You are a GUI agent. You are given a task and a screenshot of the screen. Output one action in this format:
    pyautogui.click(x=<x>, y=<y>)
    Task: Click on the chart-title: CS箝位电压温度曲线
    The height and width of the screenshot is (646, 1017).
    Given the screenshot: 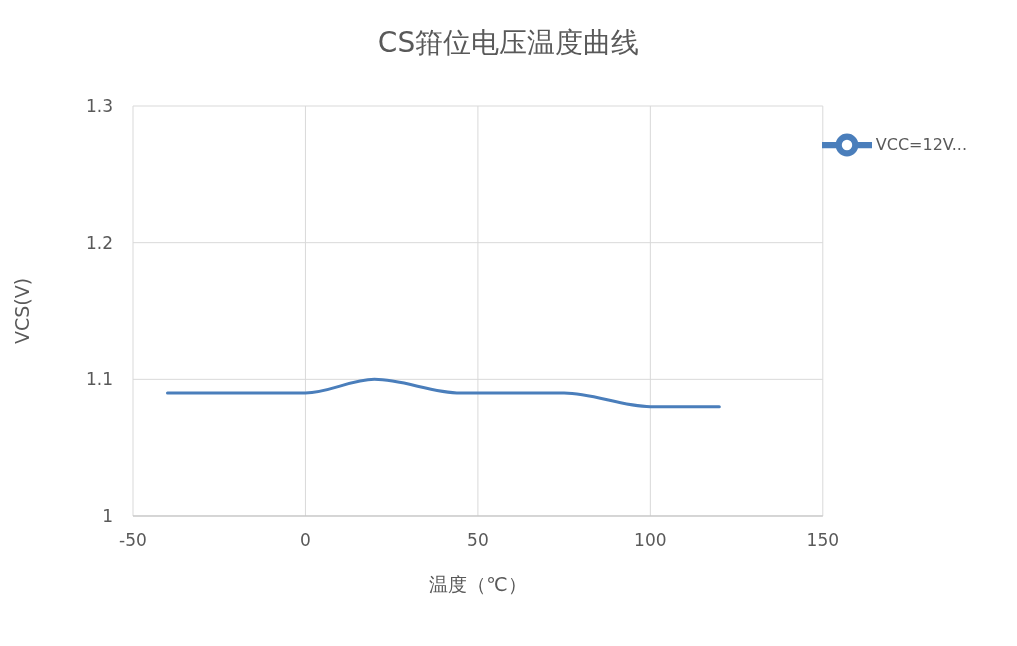 What is the action you would take?
    pyautogui.click(x=508, y=43)
    